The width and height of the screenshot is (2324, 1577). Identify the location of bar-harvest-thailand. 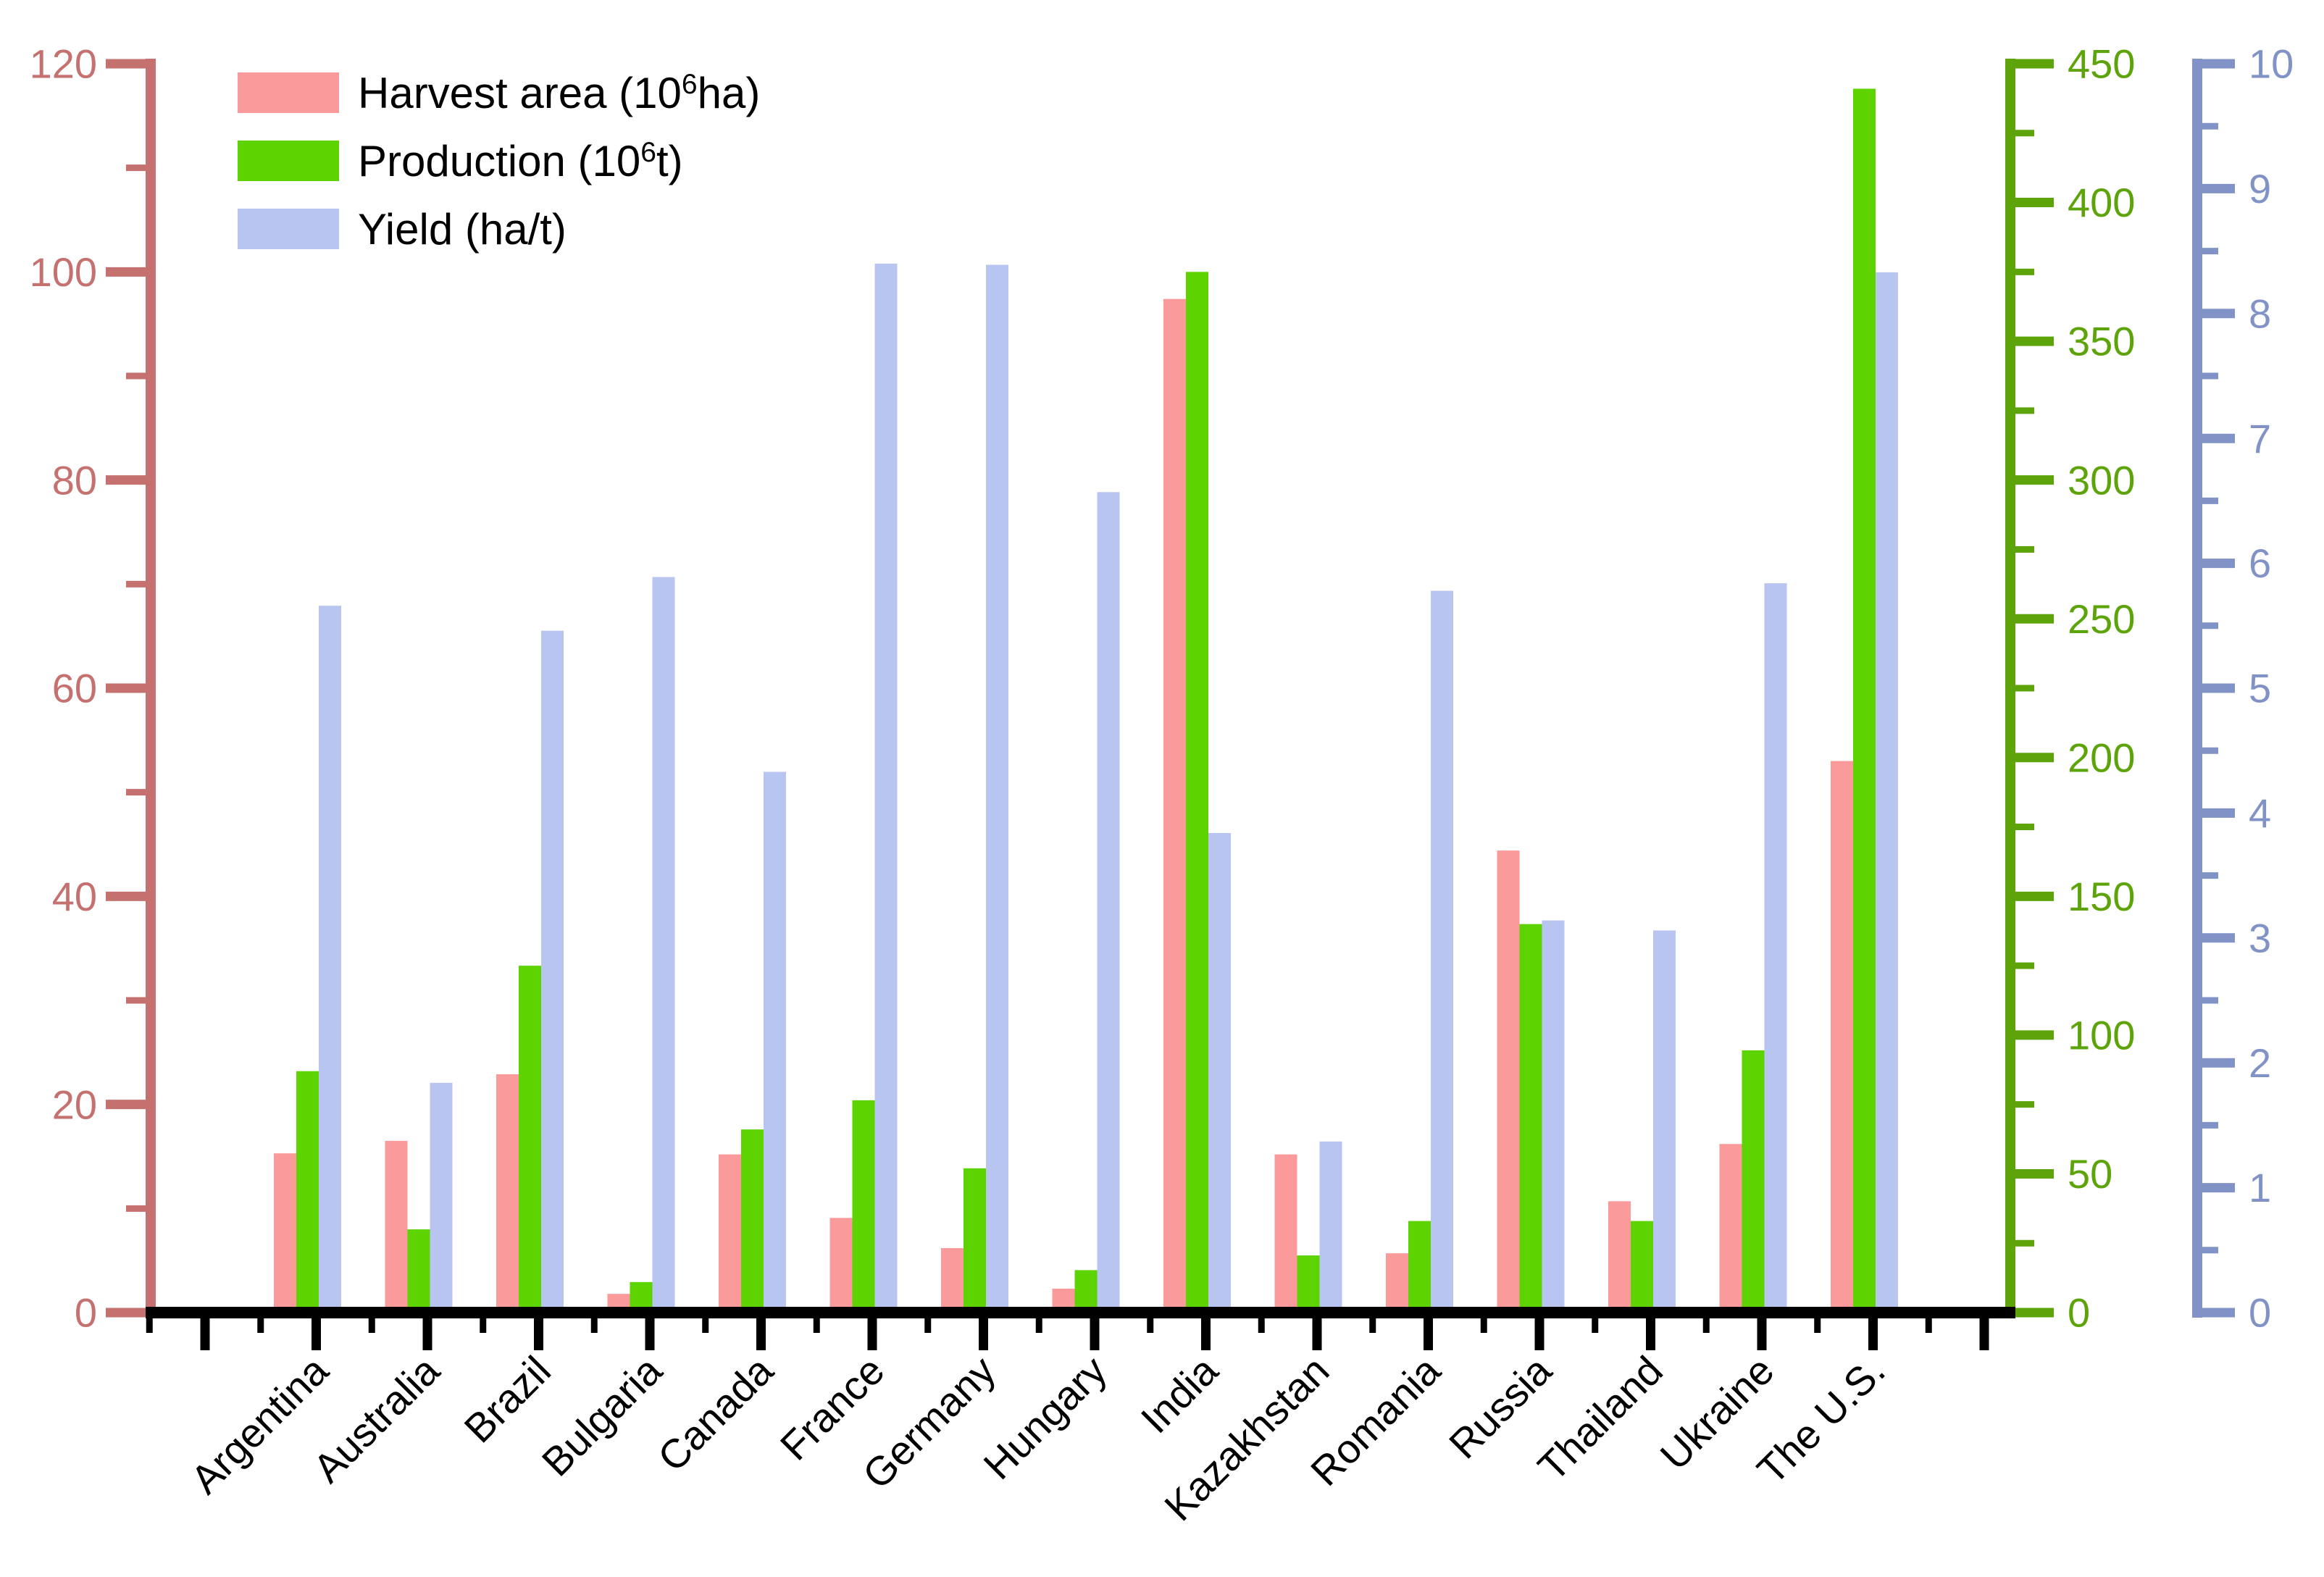
(1620, 1257).